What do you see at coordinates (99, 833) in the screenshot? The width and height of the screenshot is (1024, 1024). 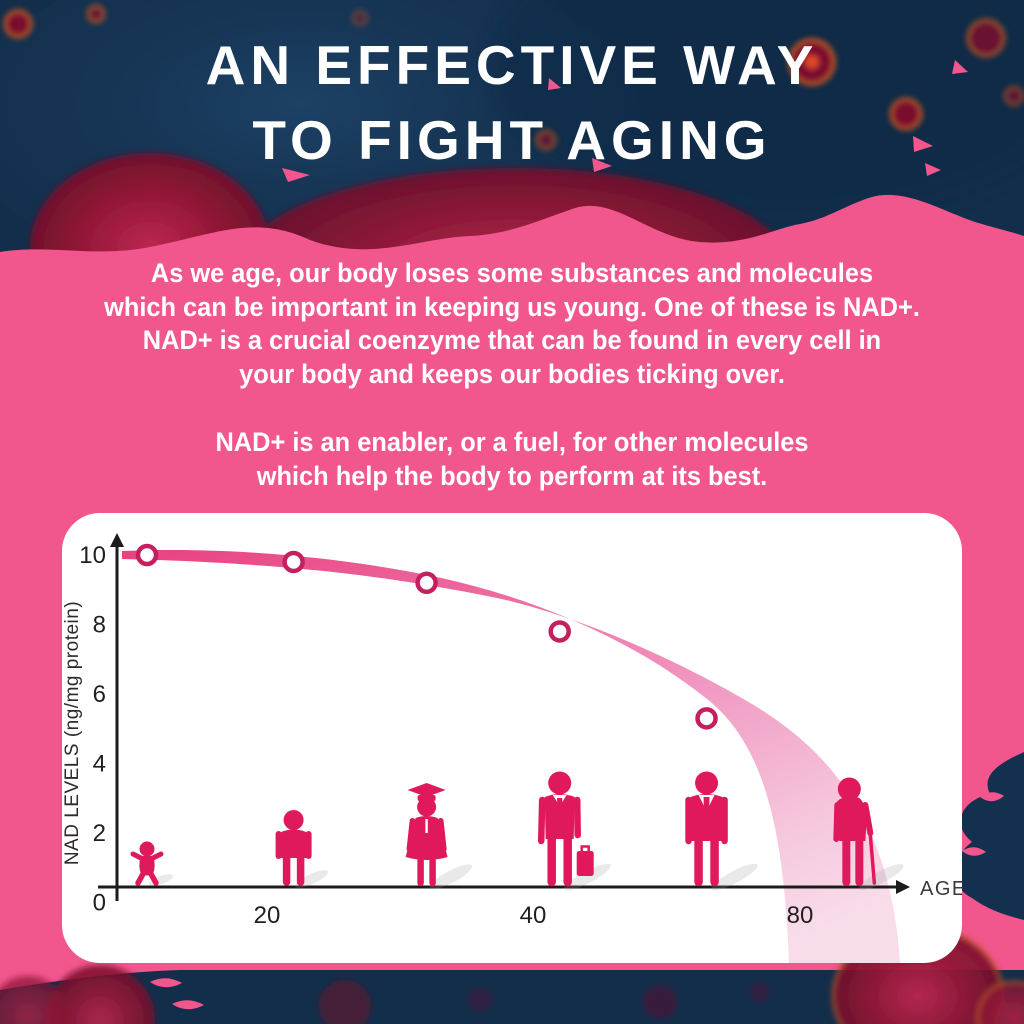 I see `y-tick-label: 2` at bounding box center [99, 833].